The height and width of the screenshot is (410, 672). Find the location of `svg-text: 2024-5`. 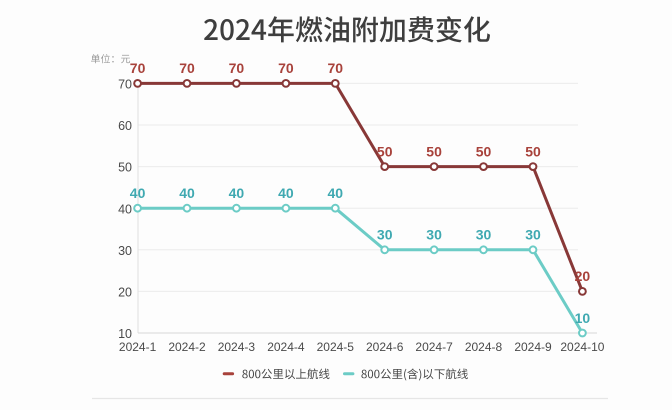

svg-text: 2024-5 is located at coordinates (336, 347).